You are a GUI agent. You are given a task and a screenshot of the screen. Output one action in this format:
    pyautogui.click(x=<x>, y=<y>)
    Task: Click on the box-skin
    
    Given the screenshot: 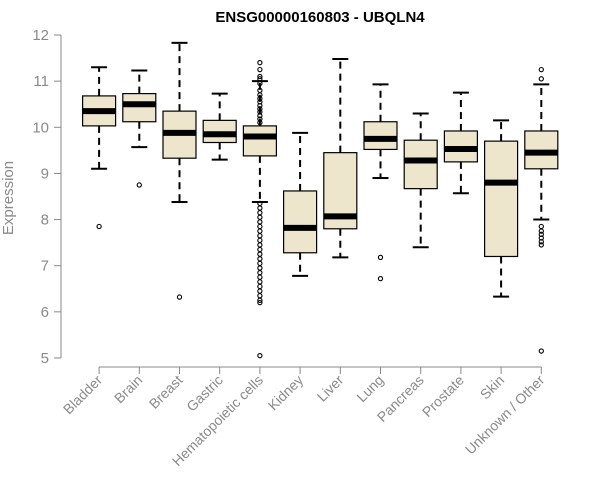 What is the action you would take?
    pyautogui.click(x=501, y=208)
    